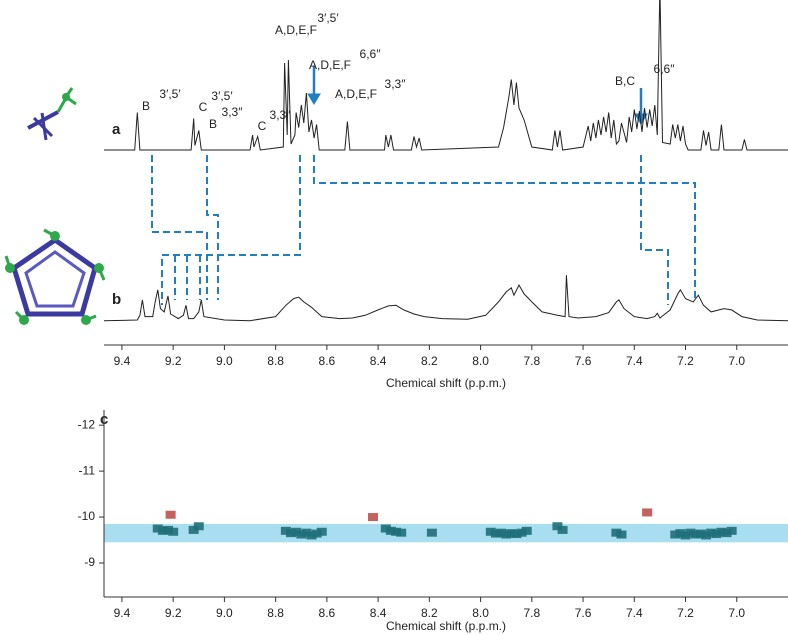  What do you see at coordinates (583, 361) in the screenshot?
I see `x-tick-label: 7.6` at bounding box center [583, 361].